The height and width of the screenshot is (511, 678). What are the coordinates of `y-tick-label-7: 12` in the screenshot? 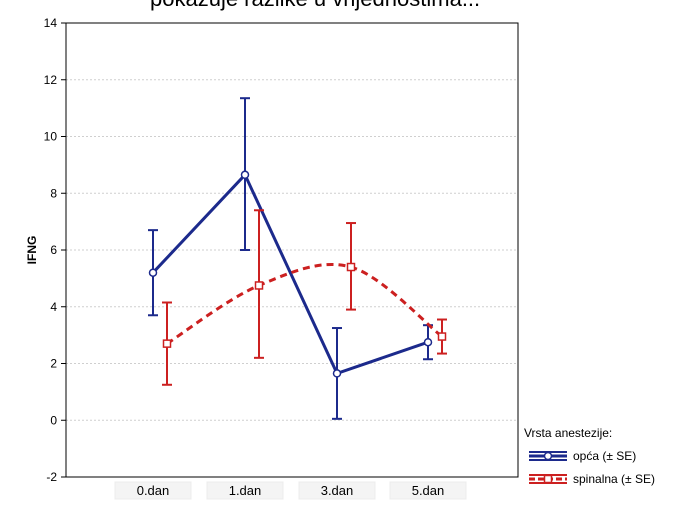 It's located at (51, 80).